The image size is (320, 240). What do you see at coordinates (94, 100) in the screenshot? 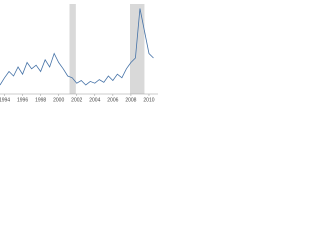
I see `x-tick-label: 2004` at bounding box center [94, 100].